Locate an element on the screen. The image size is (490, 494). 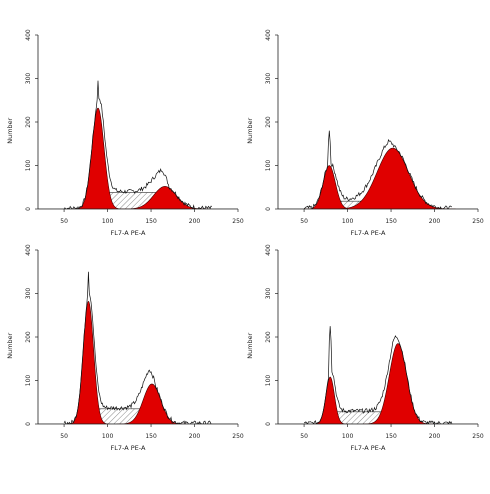
s-phase-area is located at coordinates (138, 200).